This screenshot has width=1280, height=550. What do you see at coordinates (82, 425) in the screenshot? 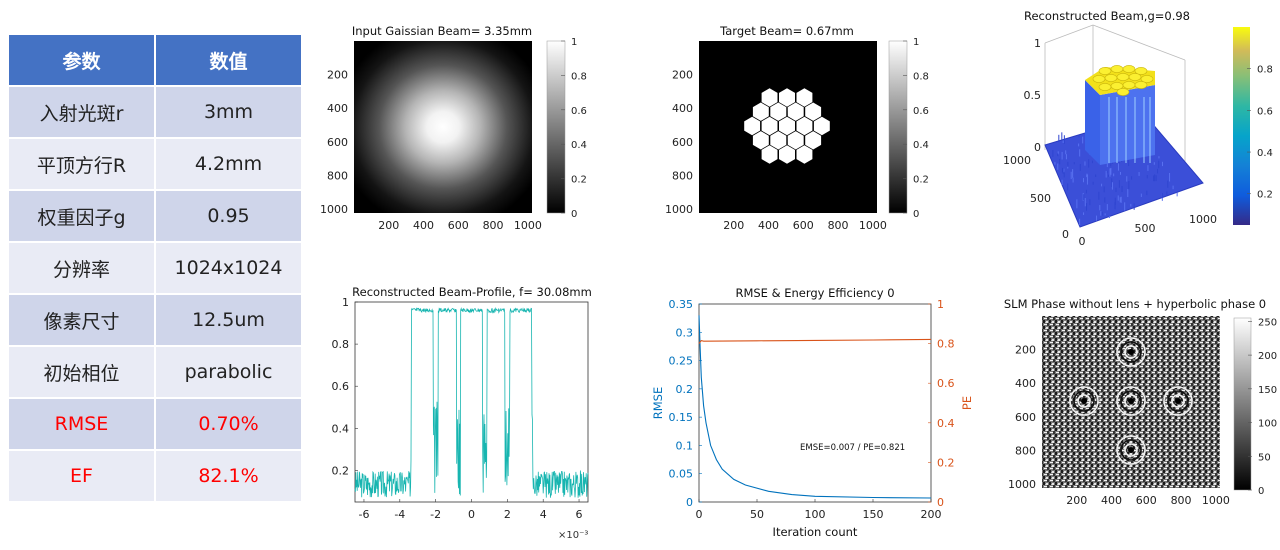
I see `param-cell: RMSE` at bounding box center [82, 425].